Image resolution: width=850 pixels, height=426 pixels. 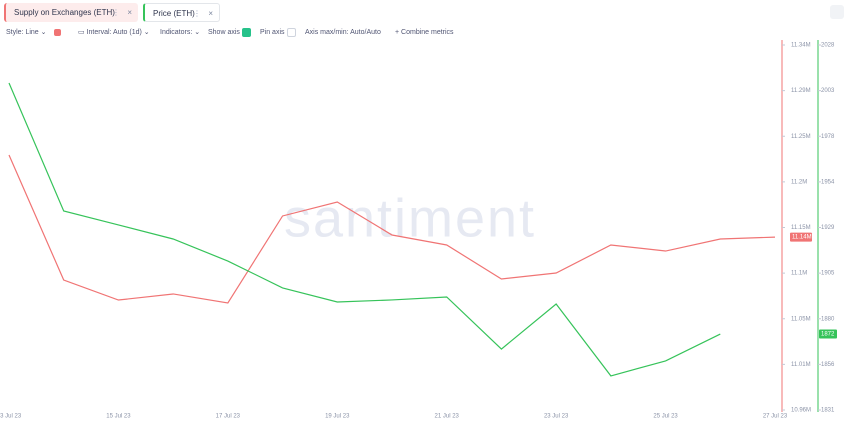 What do you see at coordinates (828, 411) in the screenshot?
I see `y-tick-label: 1831` at bounding box center [828, 411].